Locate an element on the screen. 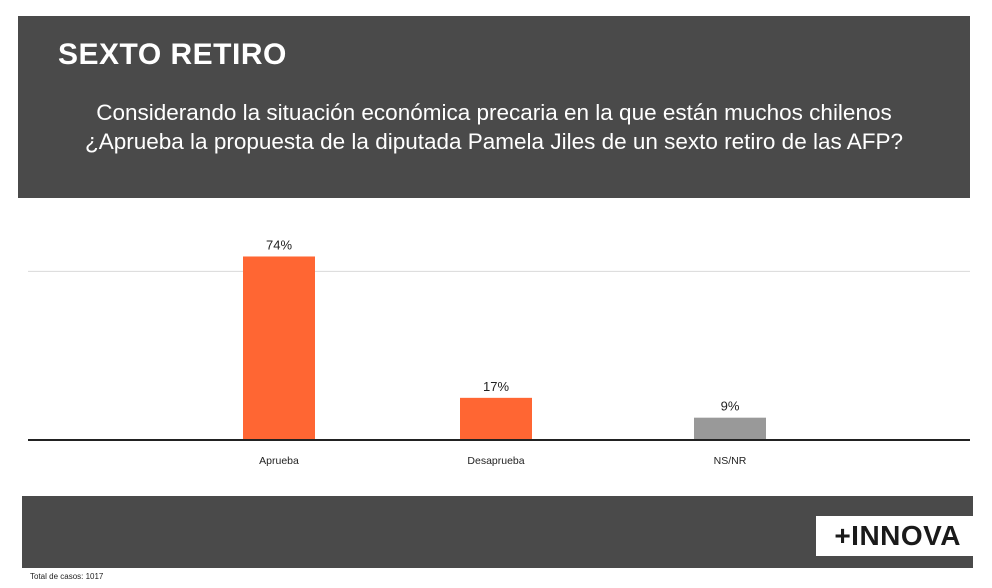 Image resolution: width=992 pixels, height=588 pixels. footer-bar: +INNOVA is located at coordinates (497, 532).